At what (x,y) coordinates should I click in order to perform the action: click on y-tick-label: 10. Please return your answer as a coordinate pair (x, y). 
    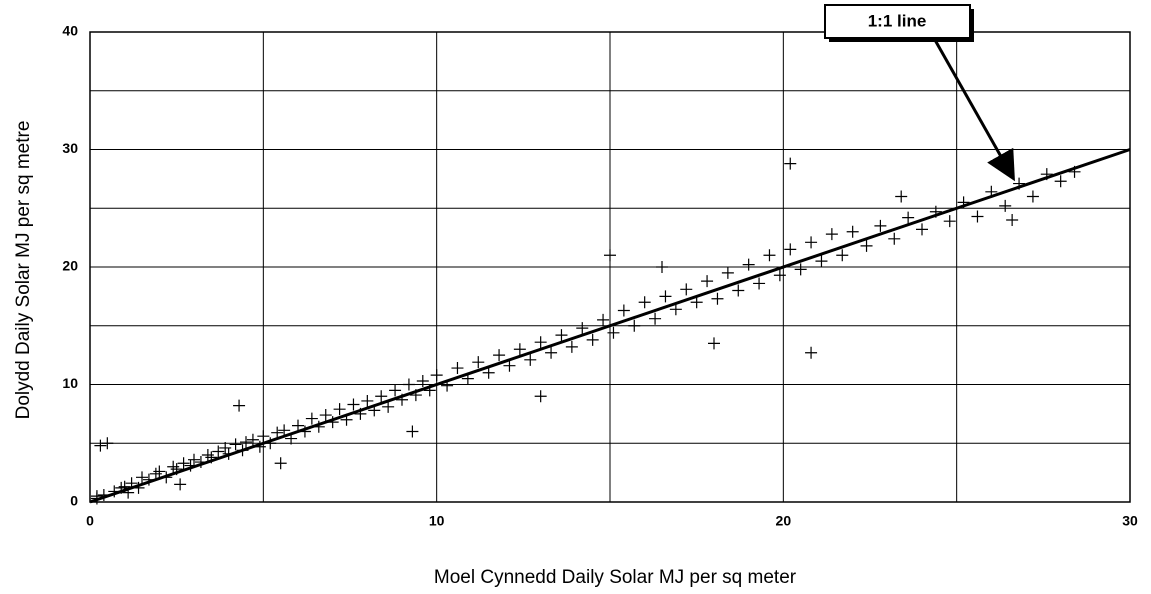
    Looking at the image, I should click on (70, 383).